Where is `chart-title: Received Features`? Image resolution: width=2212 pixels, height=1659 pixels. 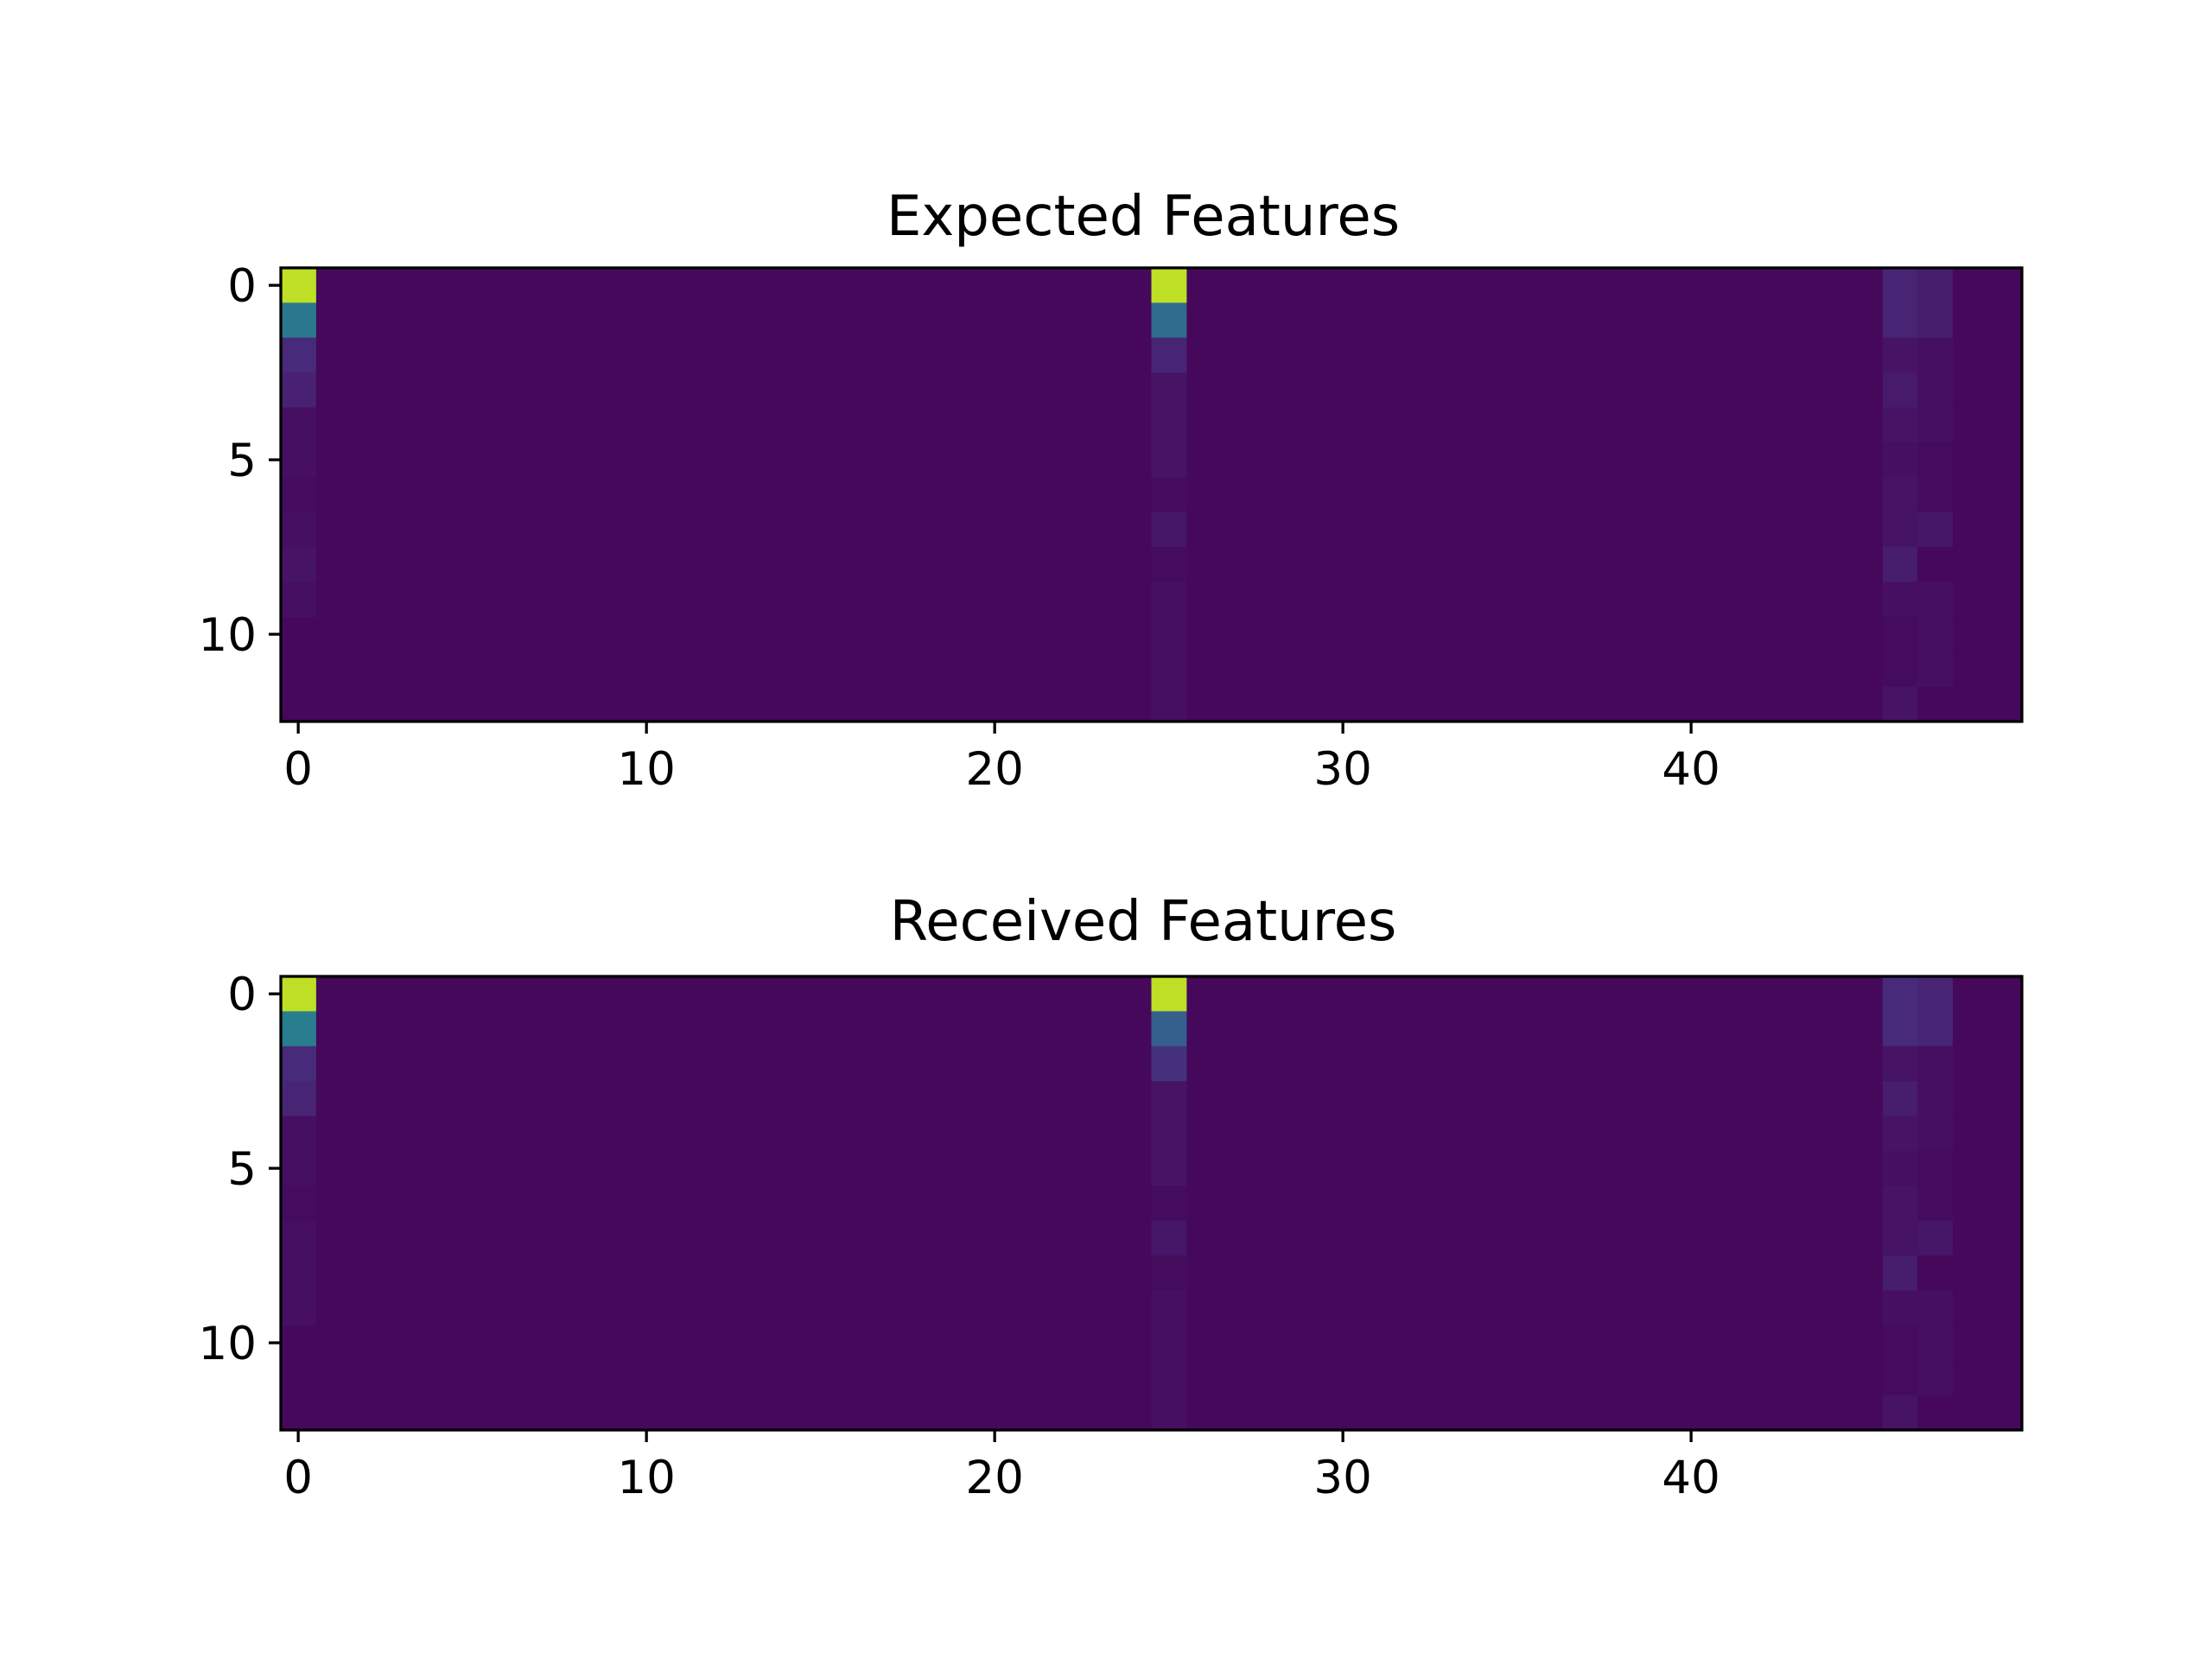
chart-title: Received Features is located at coordinates (1143, 922).